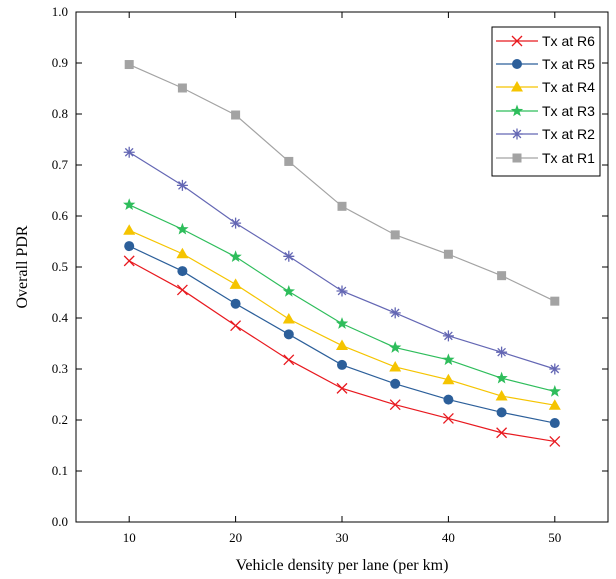 This screenshot has width=616, height=579. I want to click on y-axis-title: Overall PDR, so click(22, 266).